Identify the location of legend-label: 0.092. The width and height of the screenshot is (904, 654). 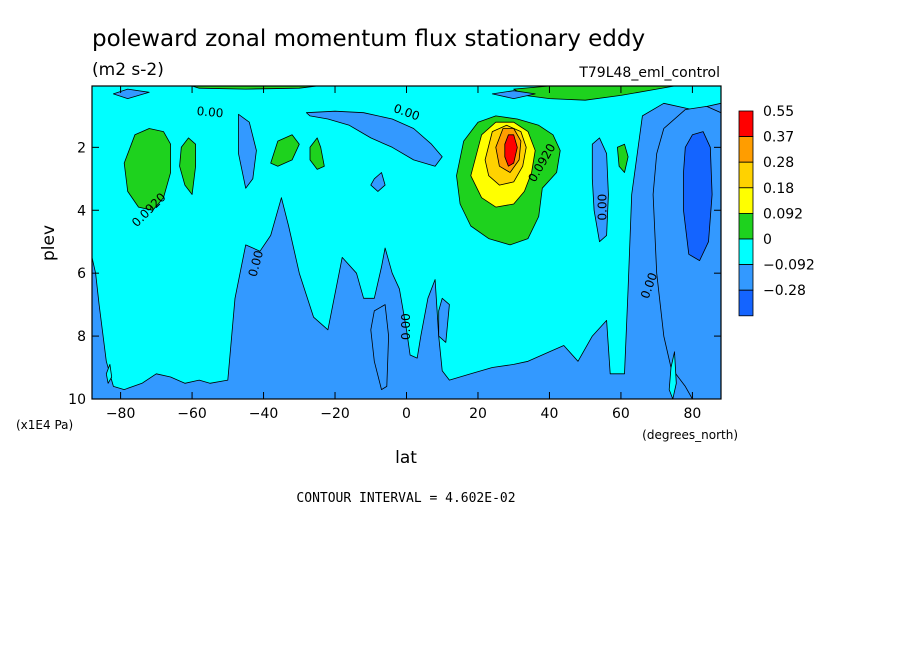
(783, 214).